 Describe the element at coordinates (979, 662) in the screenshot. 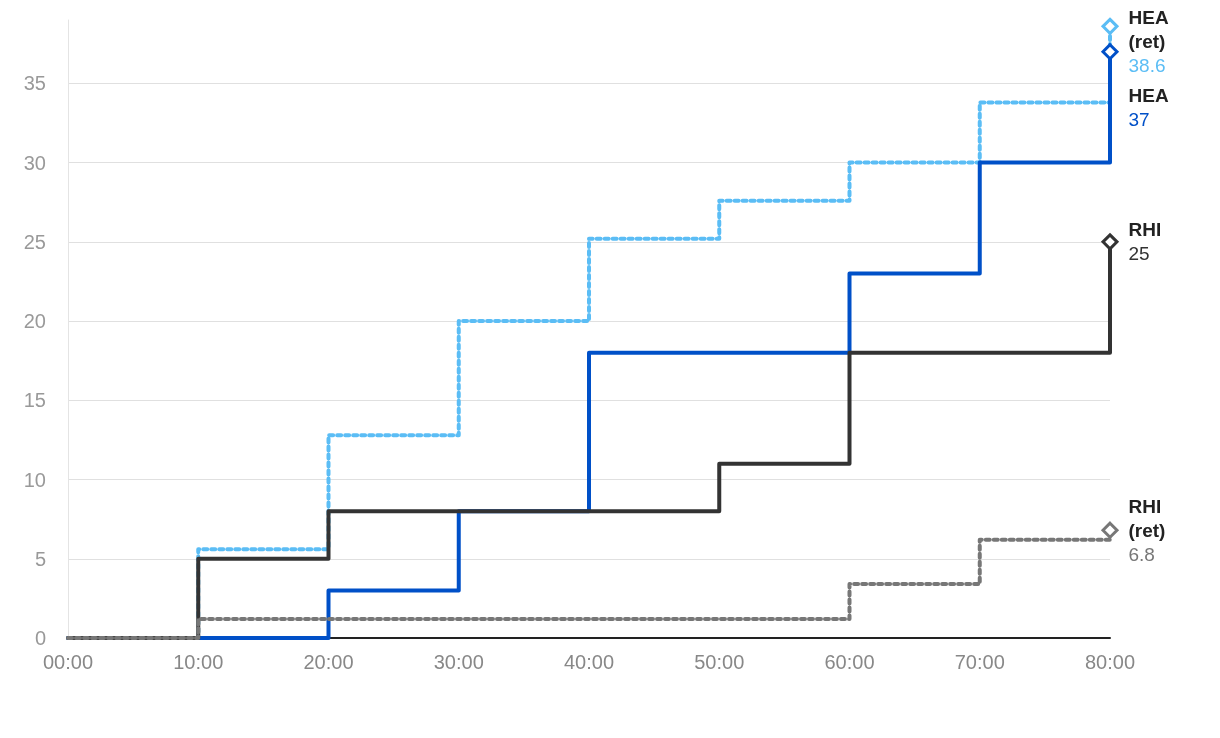

I see `x-tick-label: 70:00` at that location.